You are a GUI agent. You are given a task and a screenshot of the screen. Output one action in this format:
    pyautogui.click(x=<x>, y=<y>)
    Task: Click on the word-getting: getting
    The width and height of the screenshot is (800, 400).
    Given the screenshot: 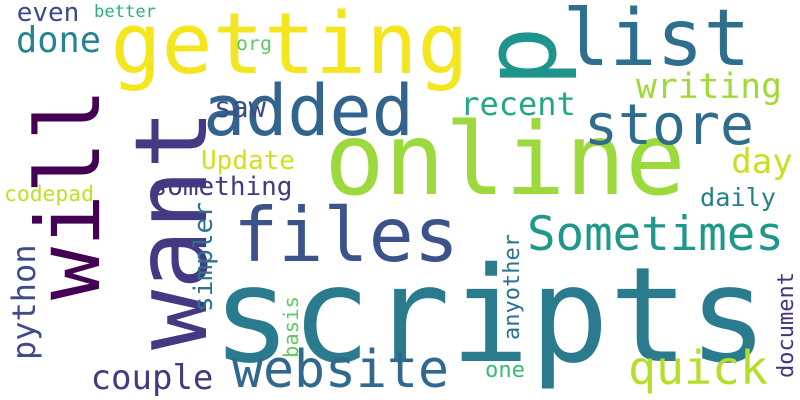 What is the action you would take?
    pyautogui.click(x=289, y=47)
    